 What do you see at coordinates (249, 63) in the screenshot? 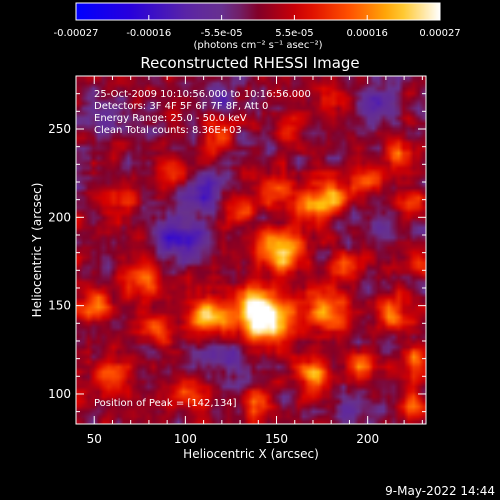
I see `chart-title: Reconstructed RHESSI Image` at bounding box center [249, 63].